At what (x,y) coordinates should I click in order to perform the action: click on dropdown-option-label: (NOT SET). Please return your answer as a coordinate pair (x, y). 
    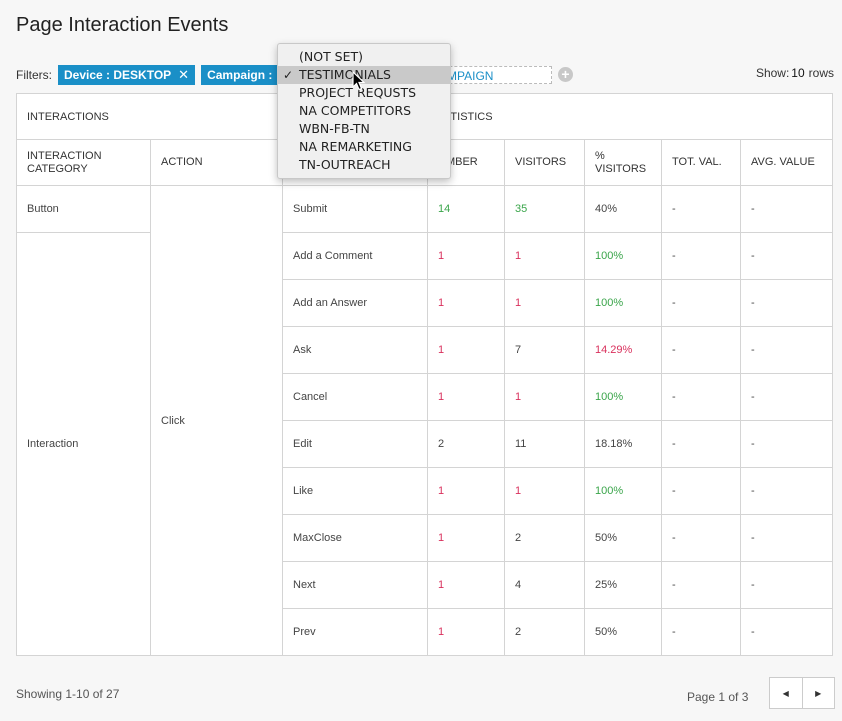
    Looking at the image, I should click on (331, 56).